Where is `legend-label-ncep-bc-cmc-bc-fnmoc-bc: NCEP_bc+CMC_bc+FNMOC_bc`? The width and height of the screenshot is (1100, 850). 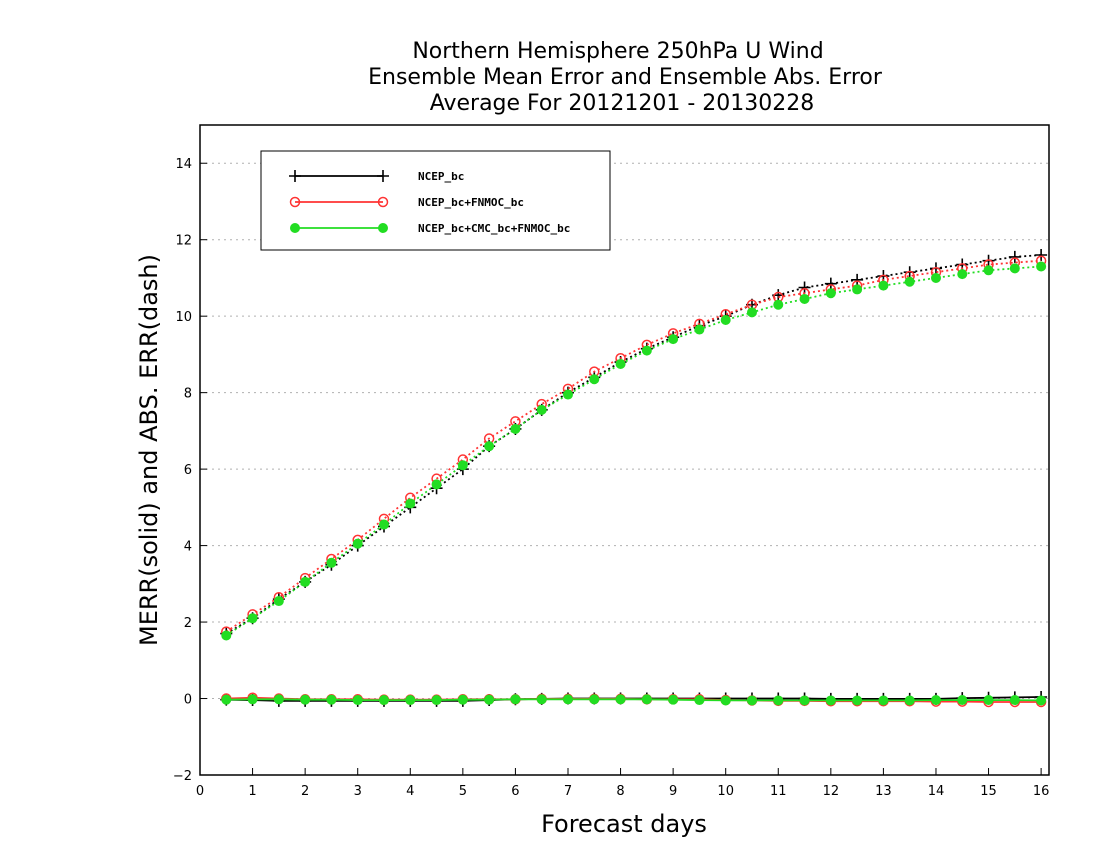
legend-label-ncep-bc-cmc-bc-fnmoc-bc: NCEP_bc+CMC_bc+FNMOC_bc is located at coordinates (494, 228).